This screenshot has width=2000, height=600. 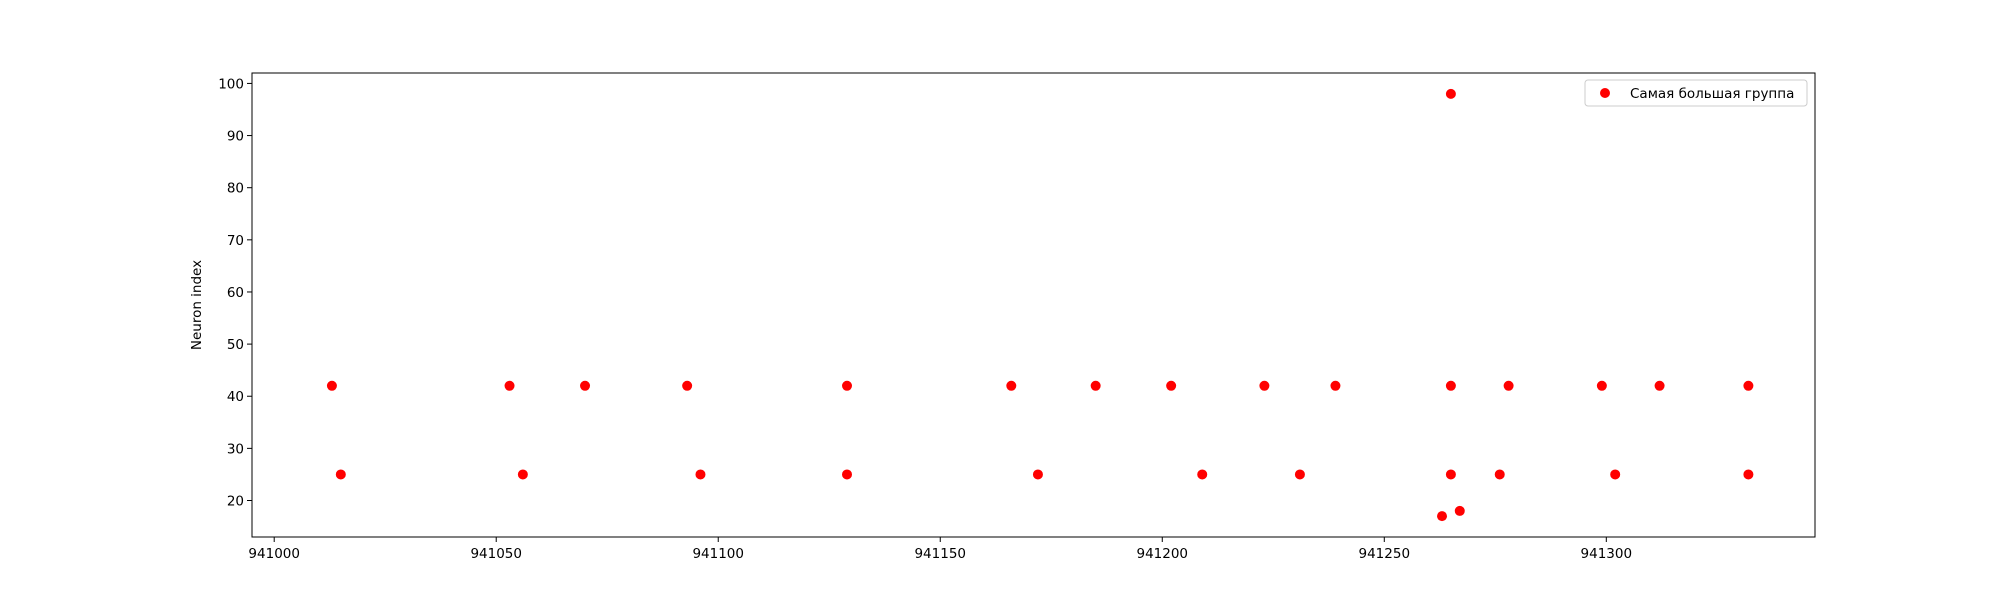 What do you see at coordinates (235, 137) in the screenshot?
I see `y-tick-label: 90` at bounding box center [235, 137].